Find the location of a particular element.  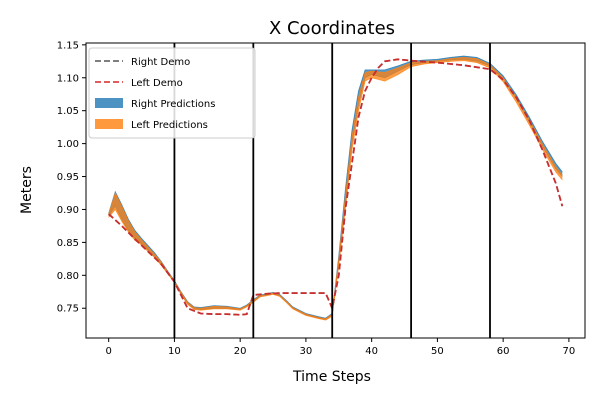

y-tick-label: 1.15 is located at coordinates (68, 45).